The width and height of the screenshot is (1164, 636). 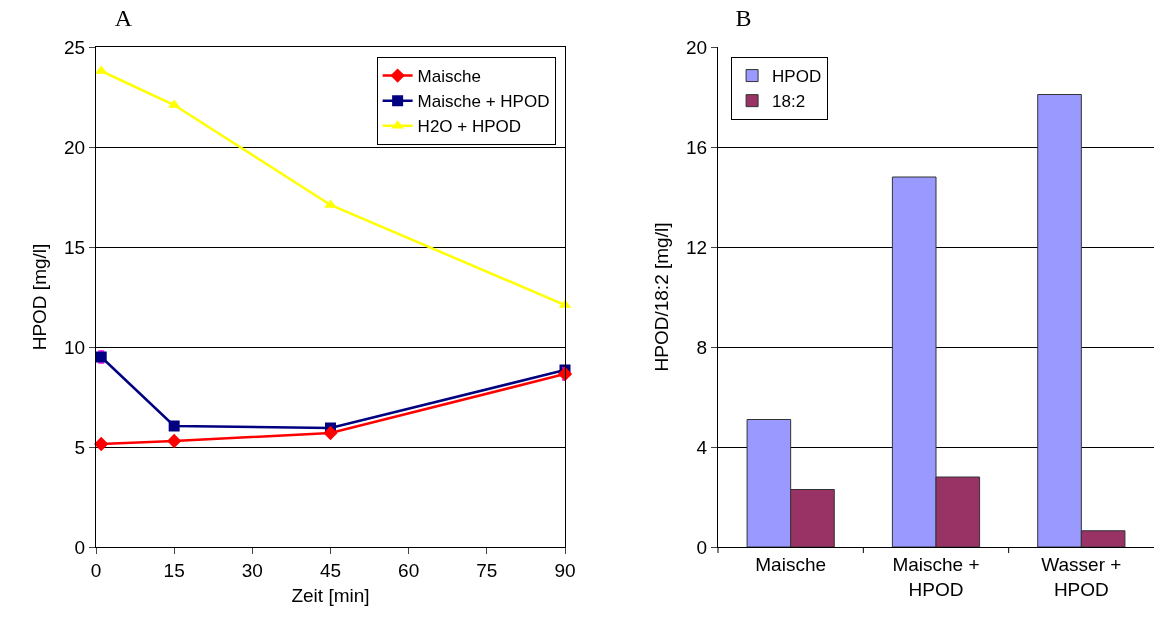 What do you see at coordinates (330, 570) in the screenshot?
I see `x-tick-label: 45` at bounding box center [330, 570].